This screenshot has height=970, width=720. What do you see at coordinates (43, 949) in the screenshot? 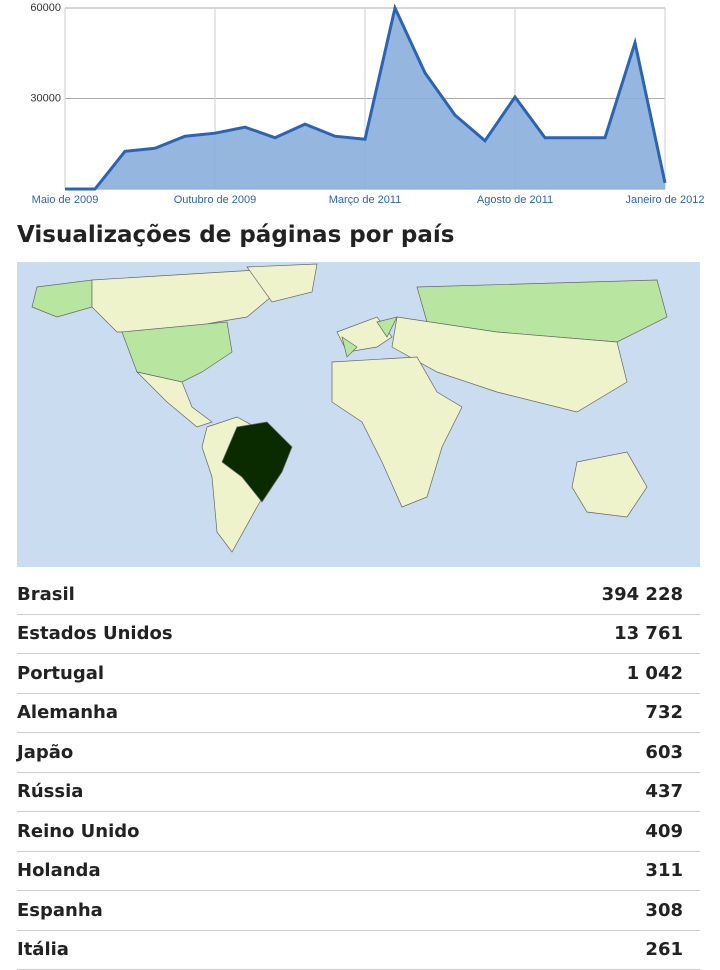
I see `country: Itália` at bounding box center [43, 949].